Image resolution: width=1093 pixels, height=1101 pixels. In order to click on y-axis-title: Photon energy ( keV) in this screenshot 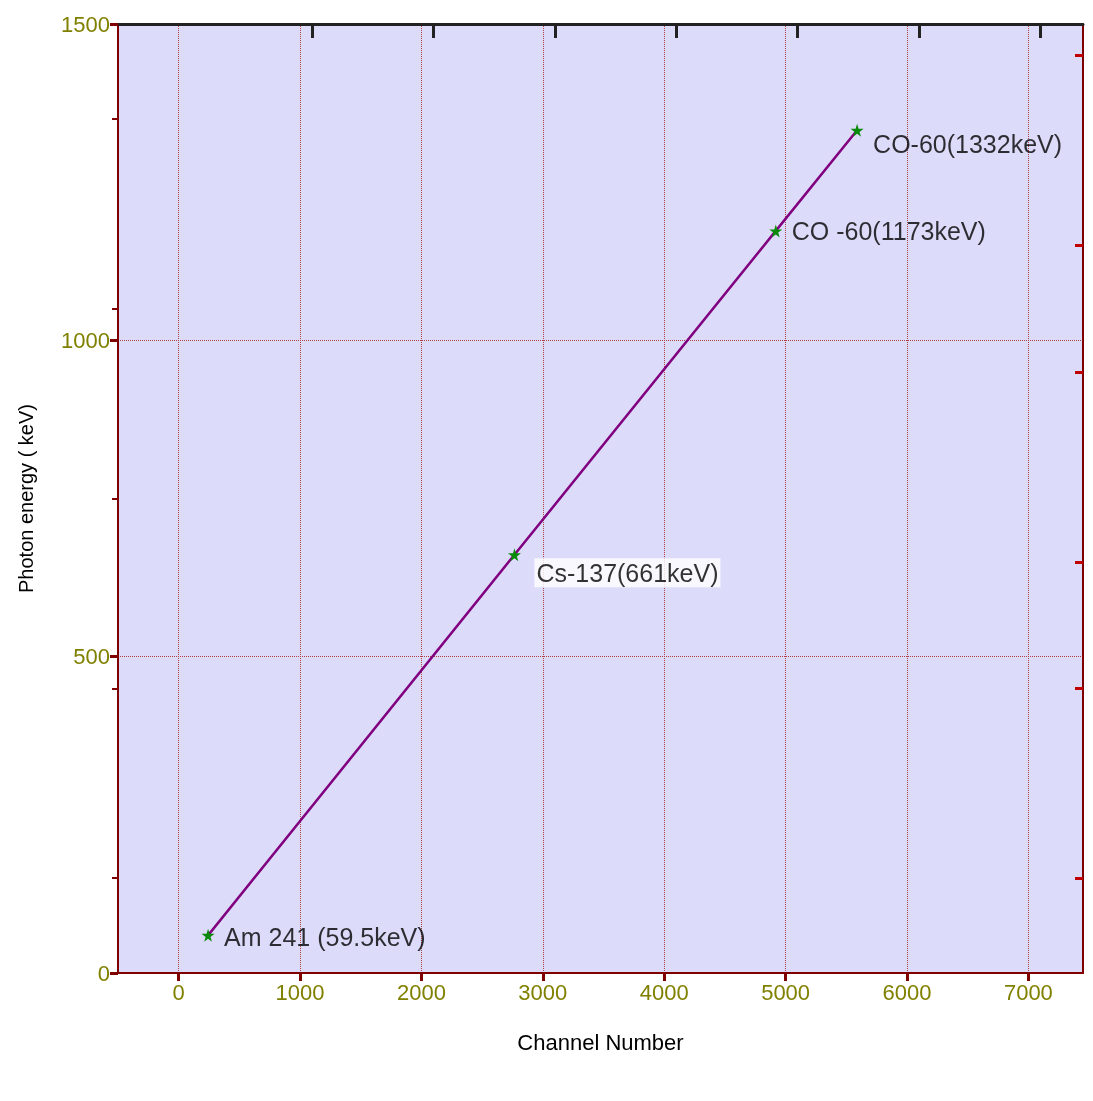, I will do `click(26, 498)`.